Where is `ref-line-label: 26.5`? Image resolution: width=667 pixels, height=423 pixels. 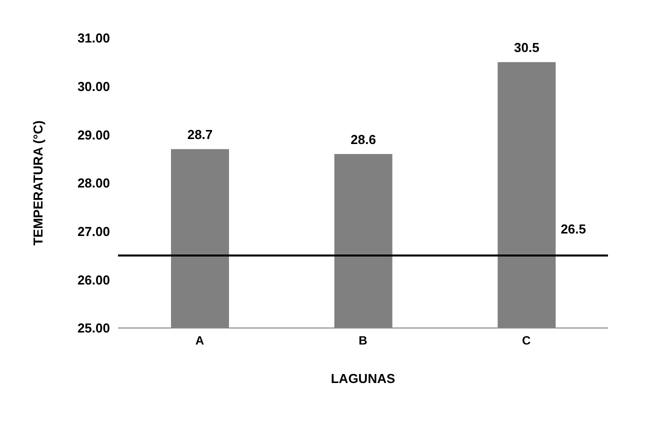
ref-line-label: 26.5 is located at coordinates (573, 229).